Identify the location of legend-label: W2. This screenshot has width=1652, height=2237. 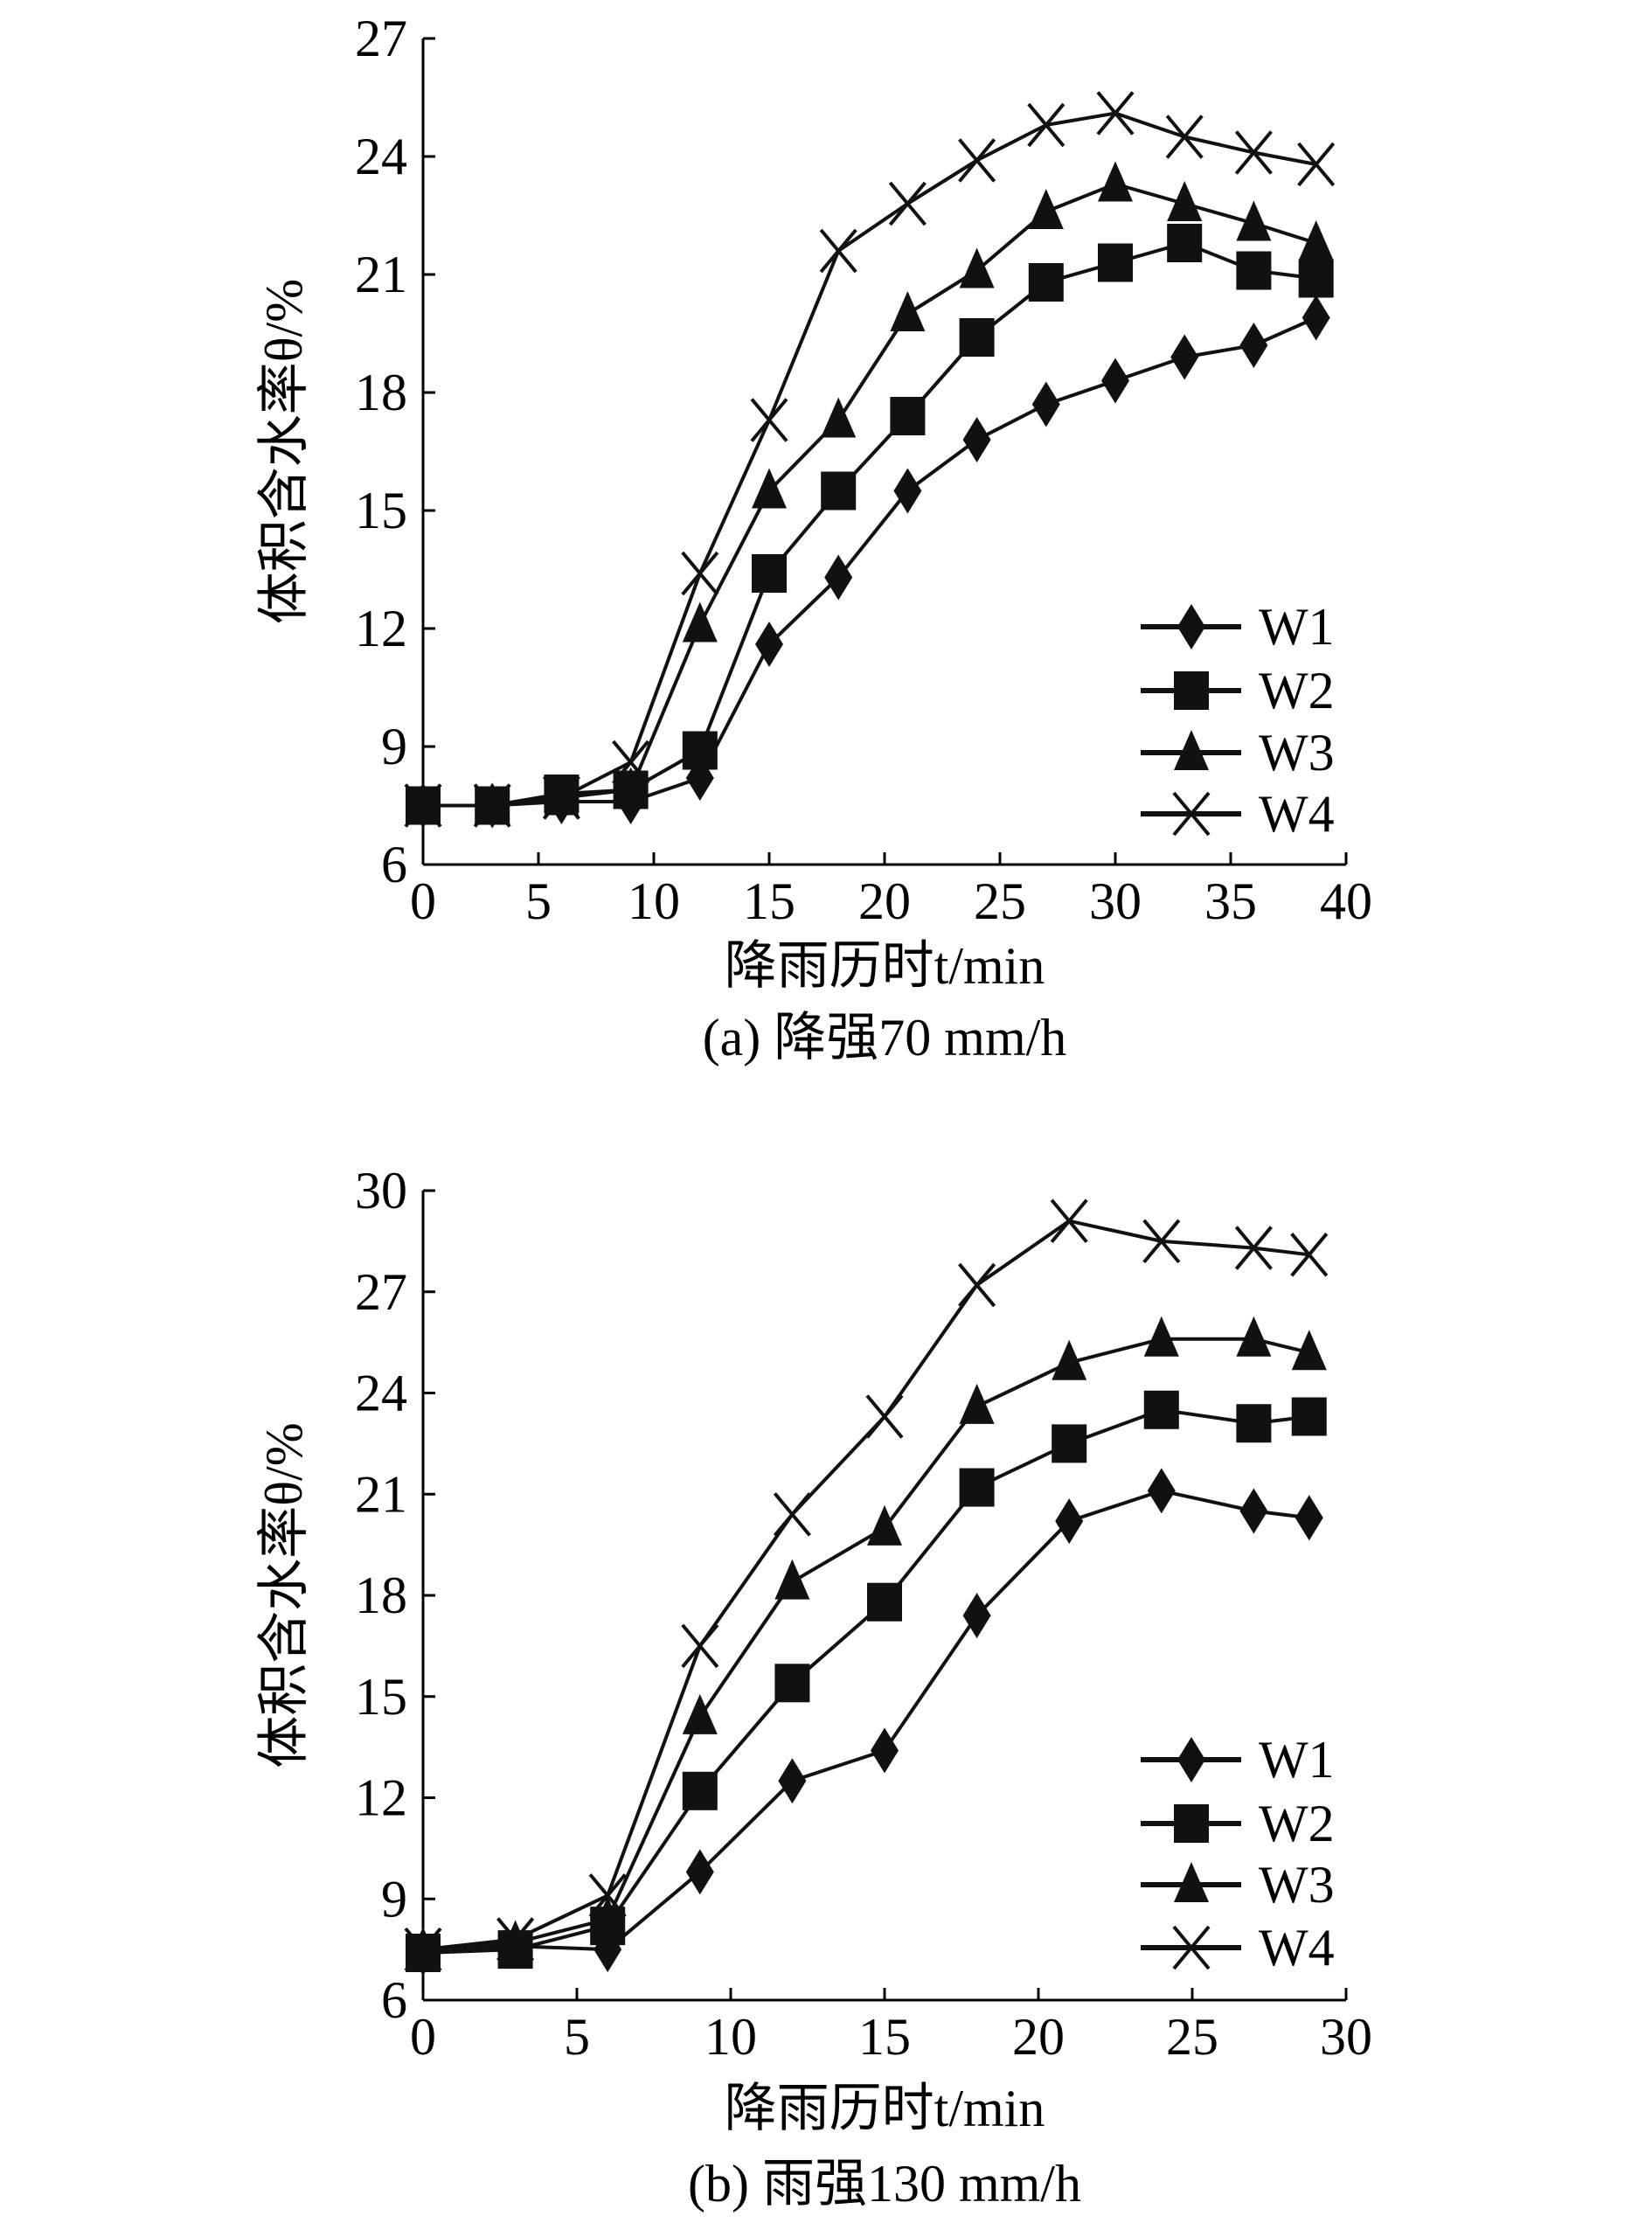
(1297, 690).